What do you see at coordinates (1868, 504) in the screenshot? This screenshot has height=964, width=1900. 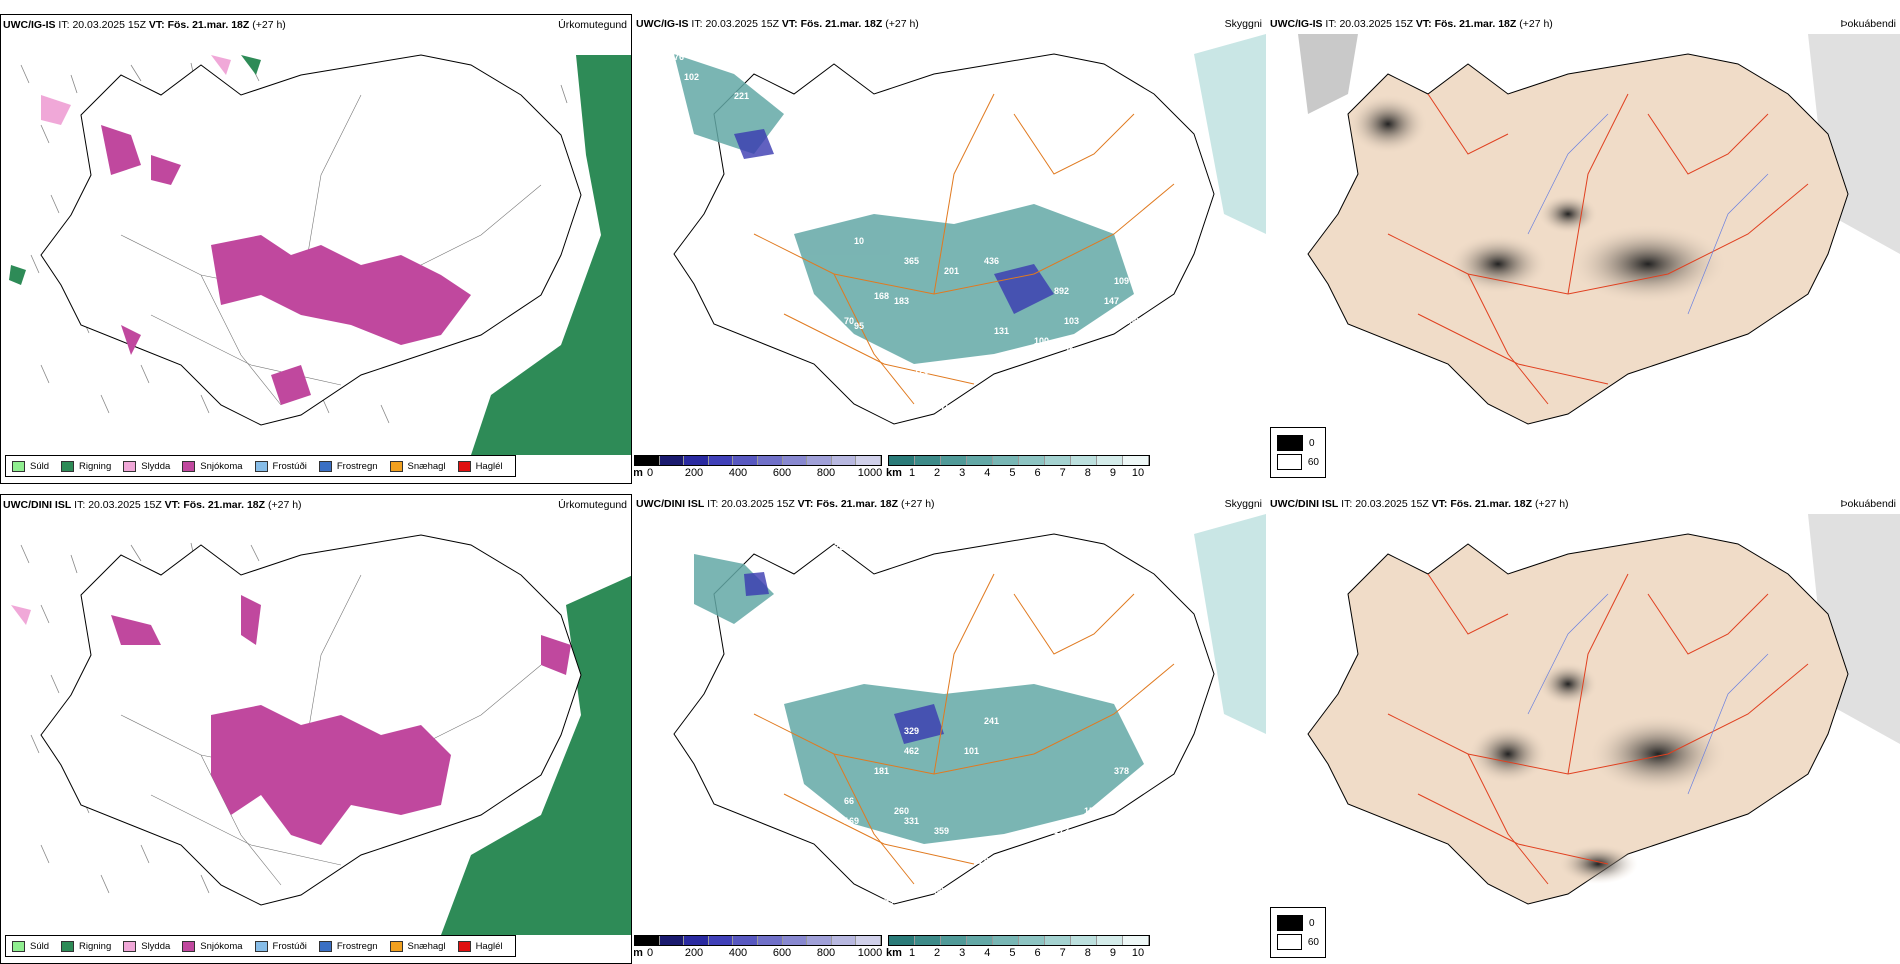 I see `panel-title: Þokuábendi` at bounding box center [1868, 504].